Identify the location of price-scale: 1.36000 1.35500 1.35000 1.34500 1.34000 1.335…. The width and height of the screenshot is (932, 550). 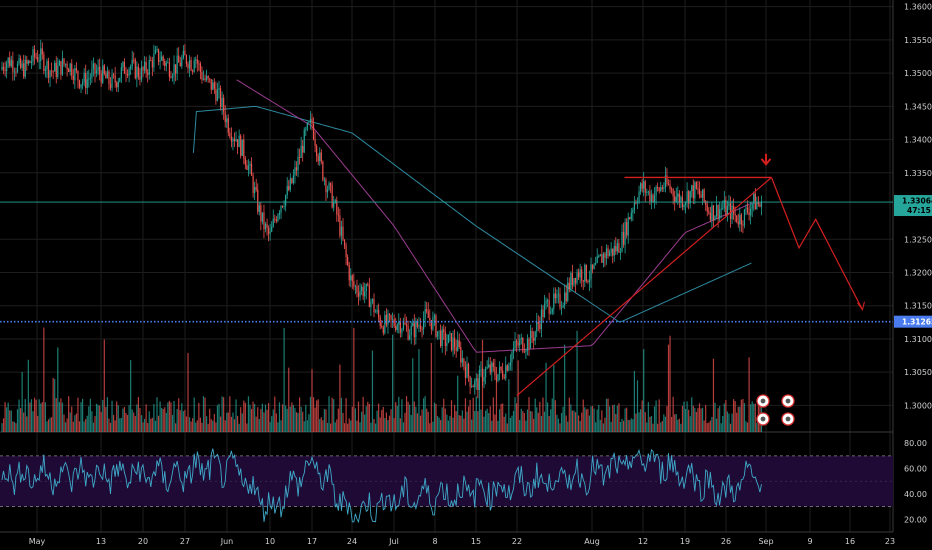
(913, 264).